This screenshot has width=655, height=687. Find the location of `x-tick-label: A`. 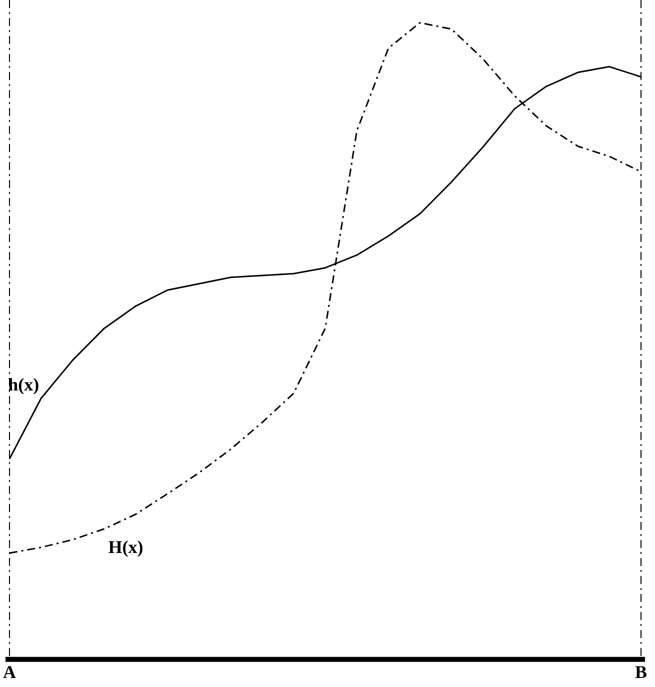

x-tick-label: A is located at coordinates (9, 672).